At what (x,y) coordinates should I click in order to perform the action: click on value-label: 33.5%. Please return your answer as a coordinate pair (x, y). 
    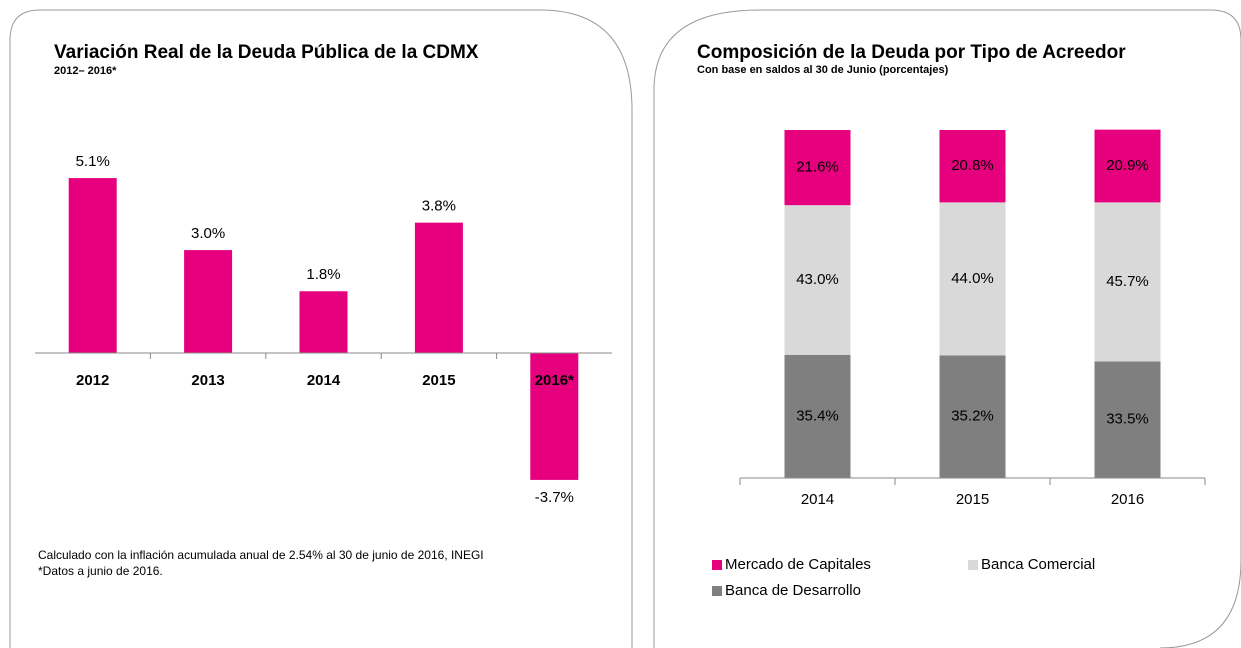
    Looking at the image, I should click on (1127, 419).